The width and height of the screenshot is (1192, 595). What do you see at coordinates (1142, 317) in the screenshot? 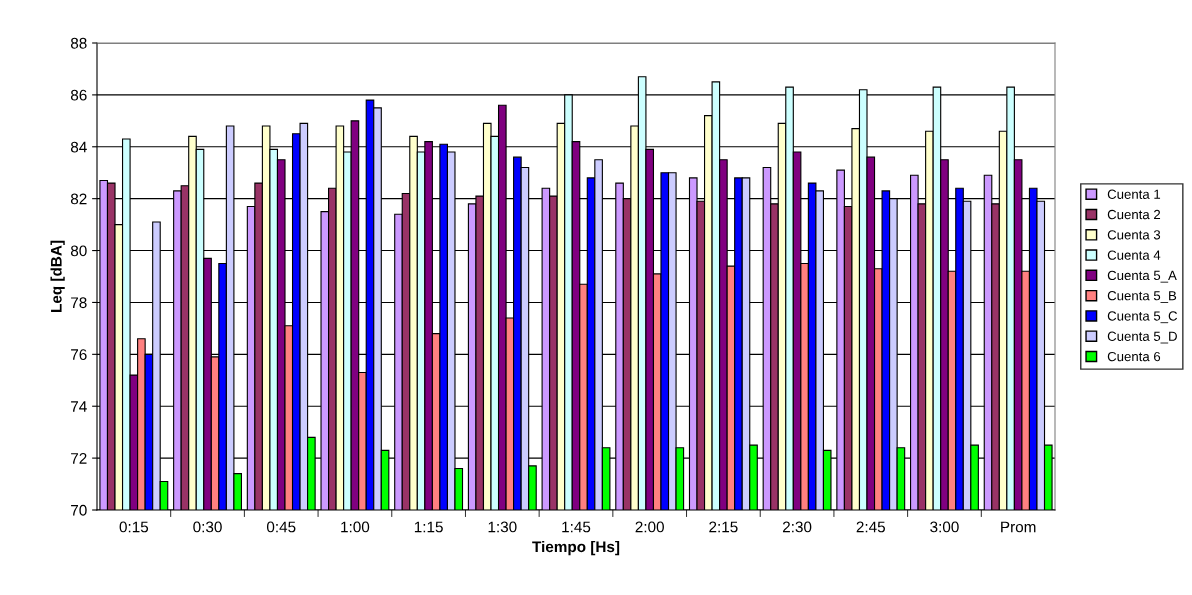
I see `legend-label: Cuenta 5_C` at bounding box center [1142, 317].